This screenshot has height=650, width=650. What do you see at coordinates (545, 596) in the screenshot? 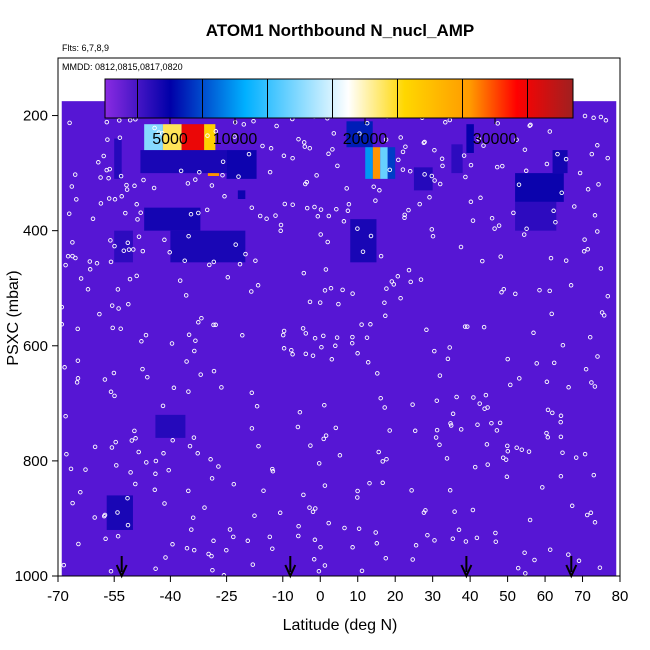
I see `x-tick-label: 60` at bounding box center [545, 596].